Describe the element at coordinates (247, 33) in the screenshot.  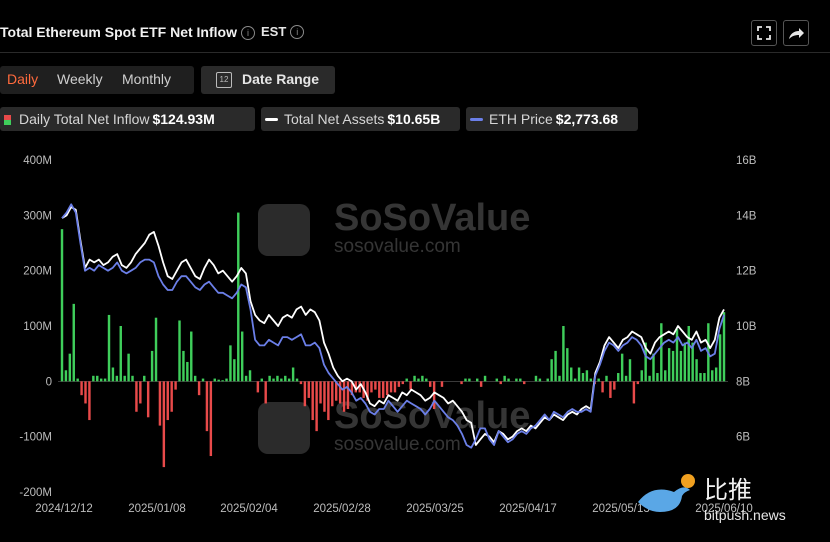
I see `info-icon: i` at that location.